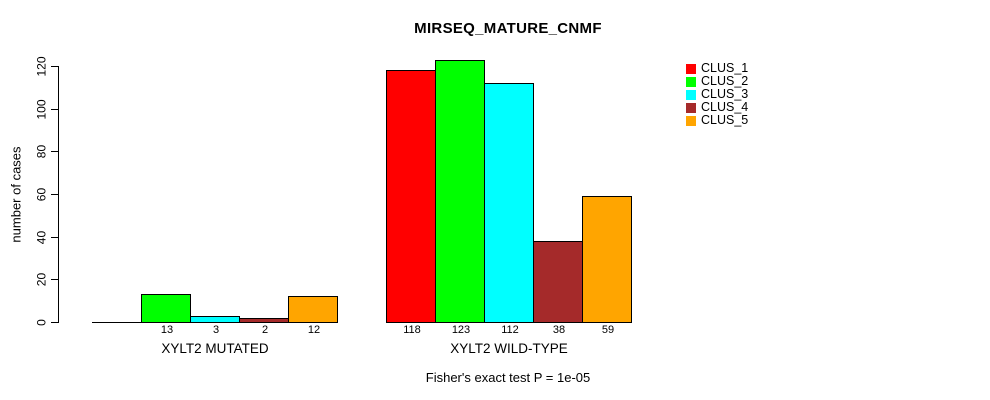  Describe the element at coordinates (725, 81) in the screenshot. I see `legend-label: CLUS_2` at that location.